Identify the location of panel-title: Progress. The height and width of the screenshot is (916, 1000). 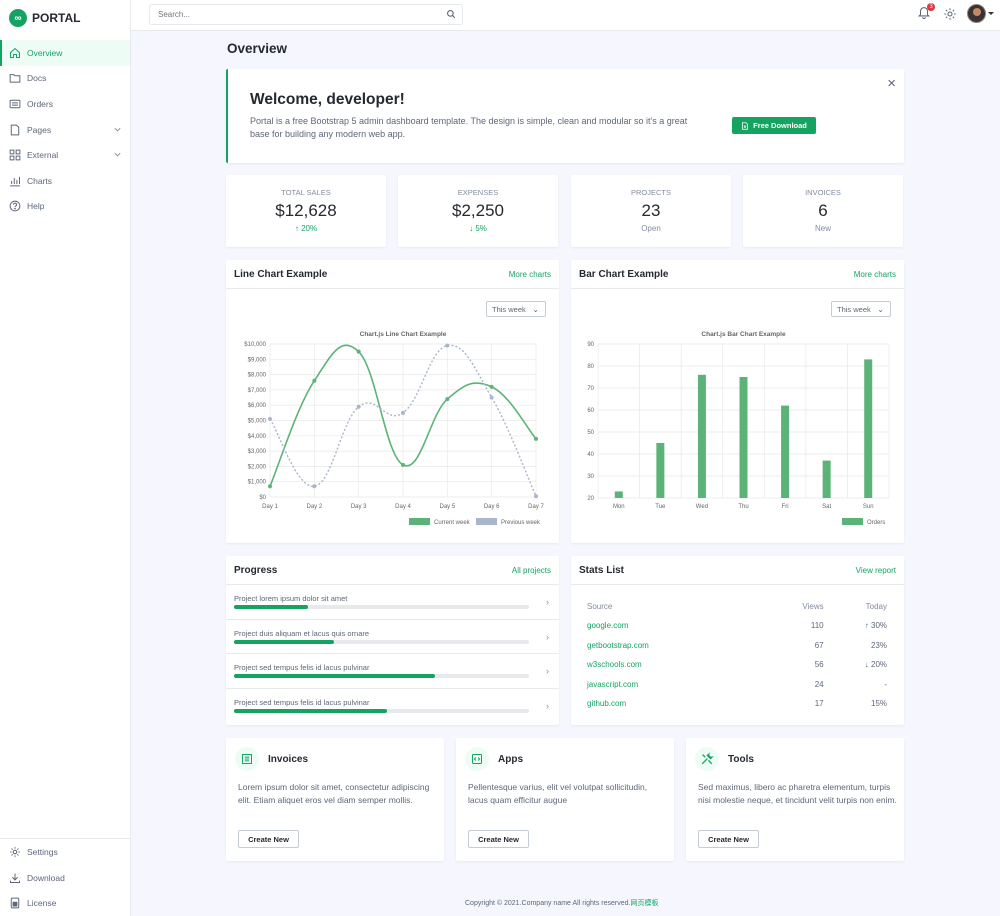
(256, 570).